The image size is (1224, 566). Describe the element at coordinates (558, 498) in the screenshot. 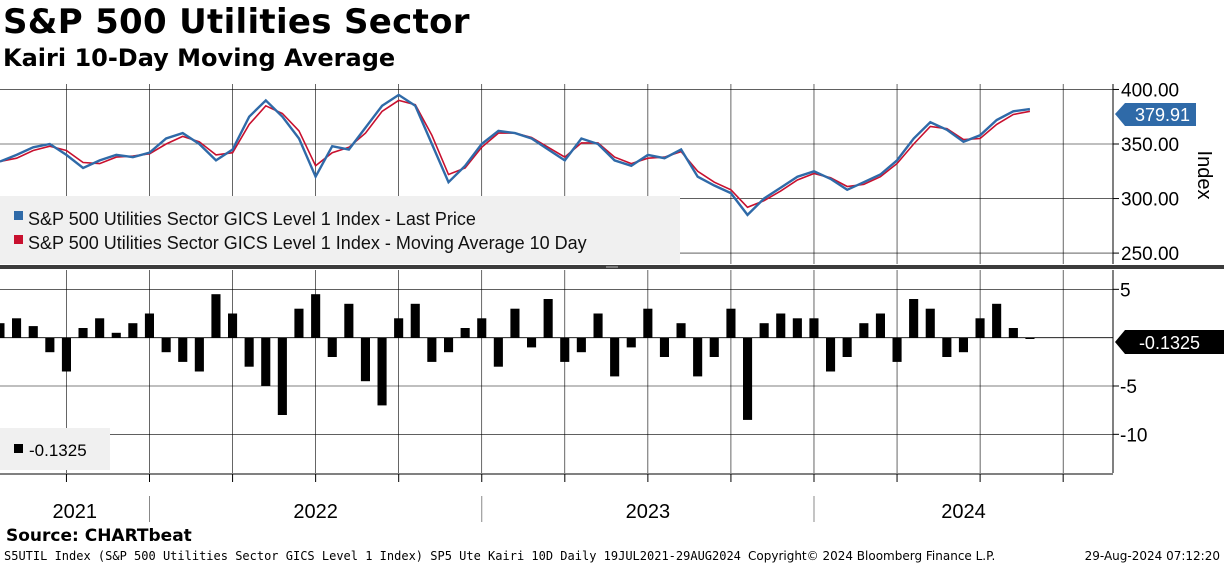

I see `time-axis: 2021 2022 2023 2024` at that location.